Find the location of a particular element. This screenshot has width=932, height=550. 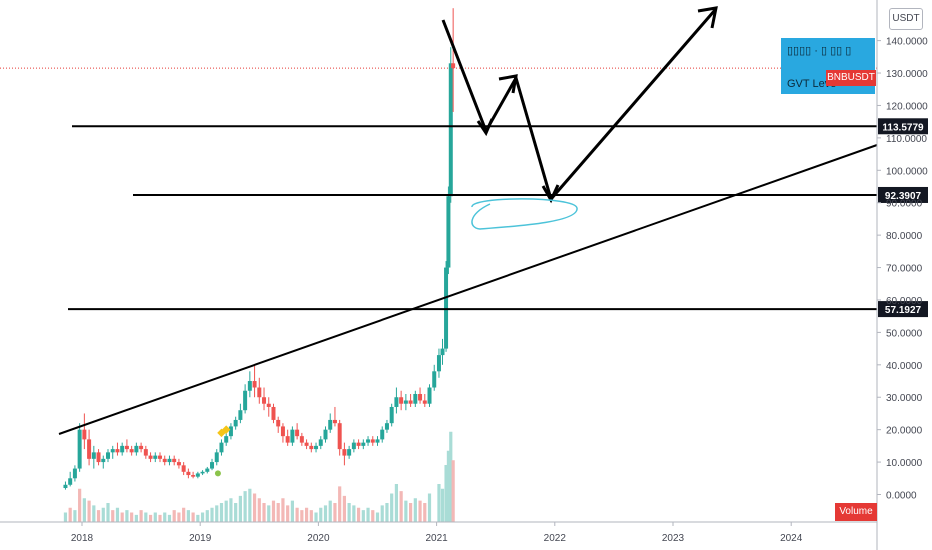

y-tick-label: 60.0000 is located at coordinates (904, 301).